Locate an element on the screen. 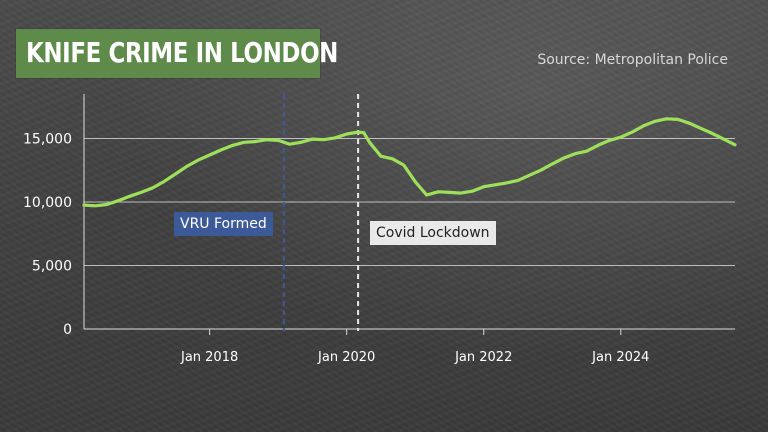  x-tick-label: Jan 2018 is located at coordinates (209, 357).